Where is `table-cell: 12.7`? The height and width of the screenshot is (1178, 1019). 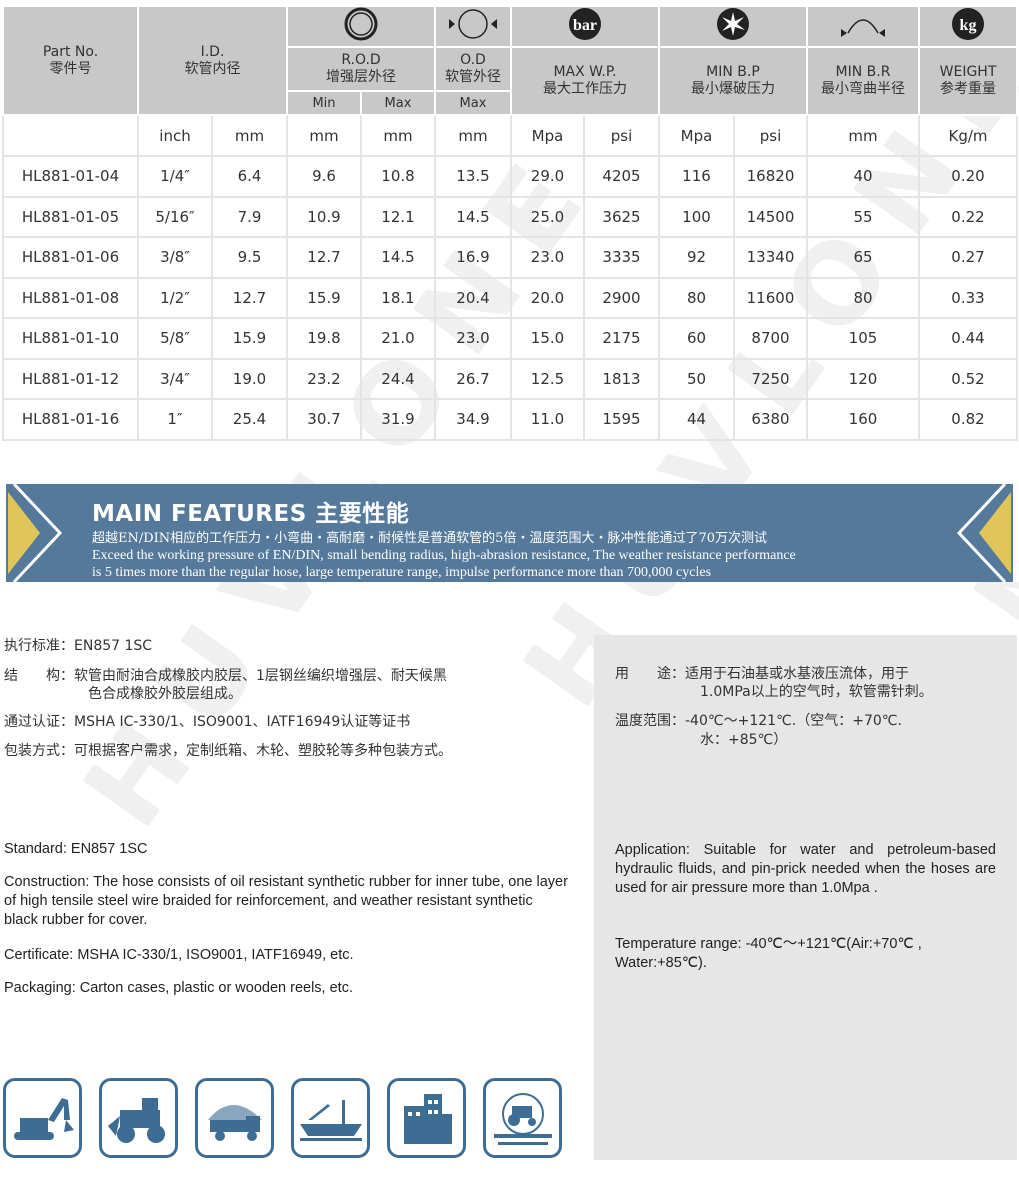
table-cell: 12.7 is located at coordinates (324, 257).